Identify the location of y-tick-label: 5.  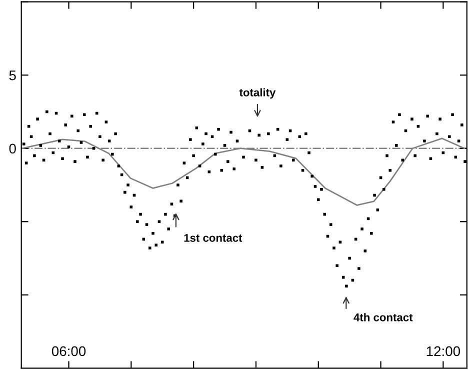
(12, 75).